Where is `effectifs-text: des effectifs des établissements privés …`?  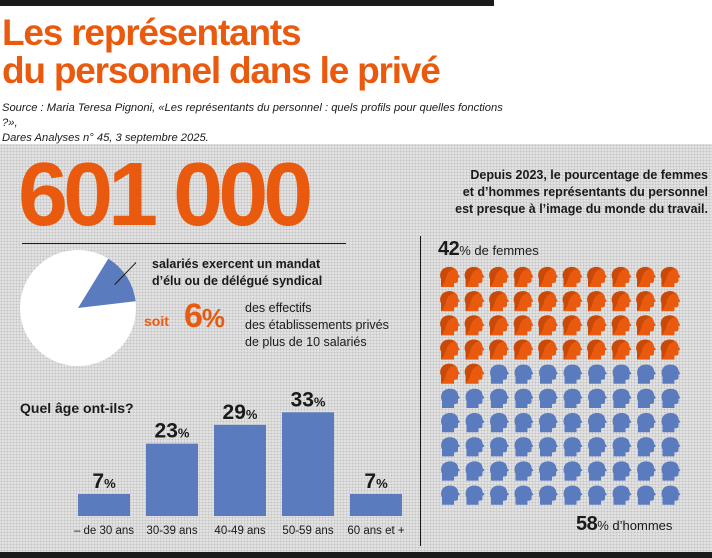 effectifs-text: des effectifs des établissements privés … is located at coordinates (335, 325).